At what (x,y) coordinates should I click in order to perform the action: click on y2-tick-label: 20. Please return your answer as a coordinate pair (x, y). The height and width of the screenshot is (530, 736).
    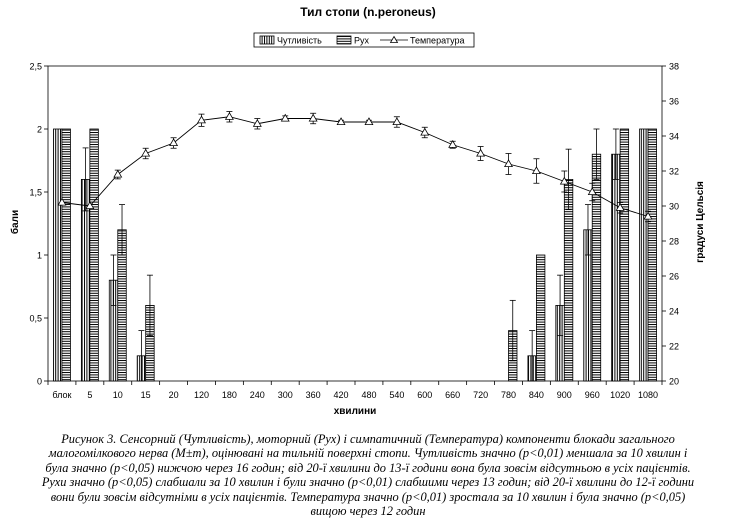
    Looking at the image, I should click on (674, 382).